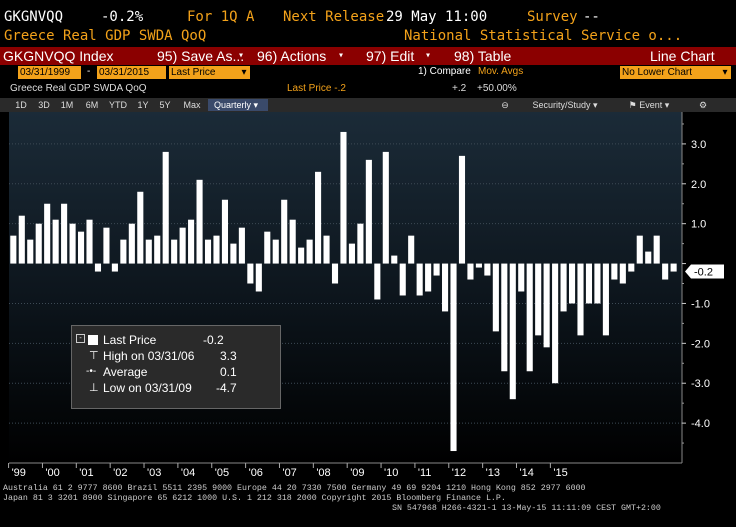 Image resolution: width=736 pixels, height=527 pixels. I want to click on legend-average-label: Average, so click(125, 372).